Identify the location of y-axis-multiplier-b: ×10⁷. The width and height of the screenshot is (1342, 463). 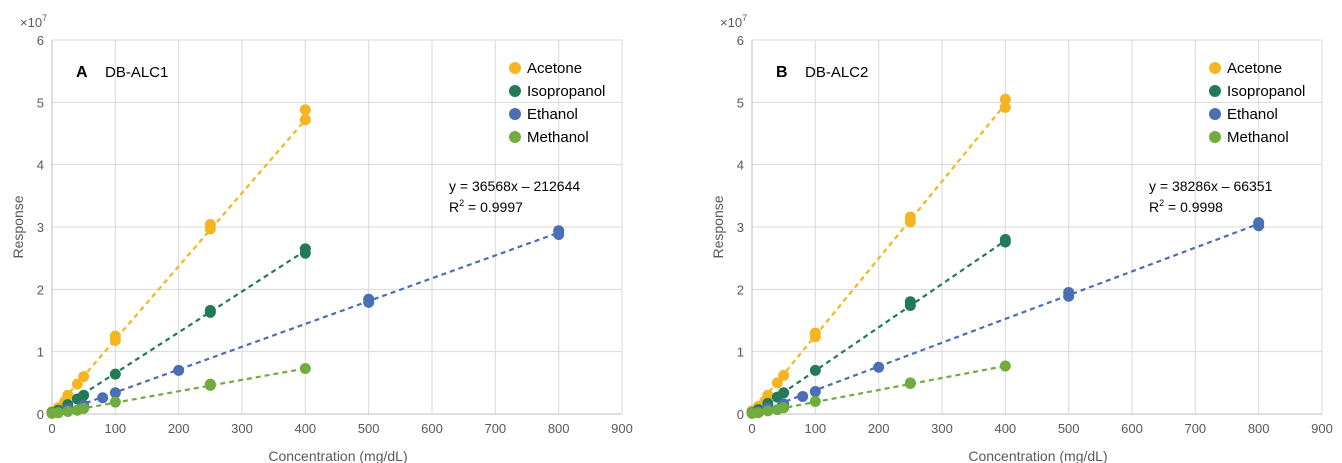
(733, 21).